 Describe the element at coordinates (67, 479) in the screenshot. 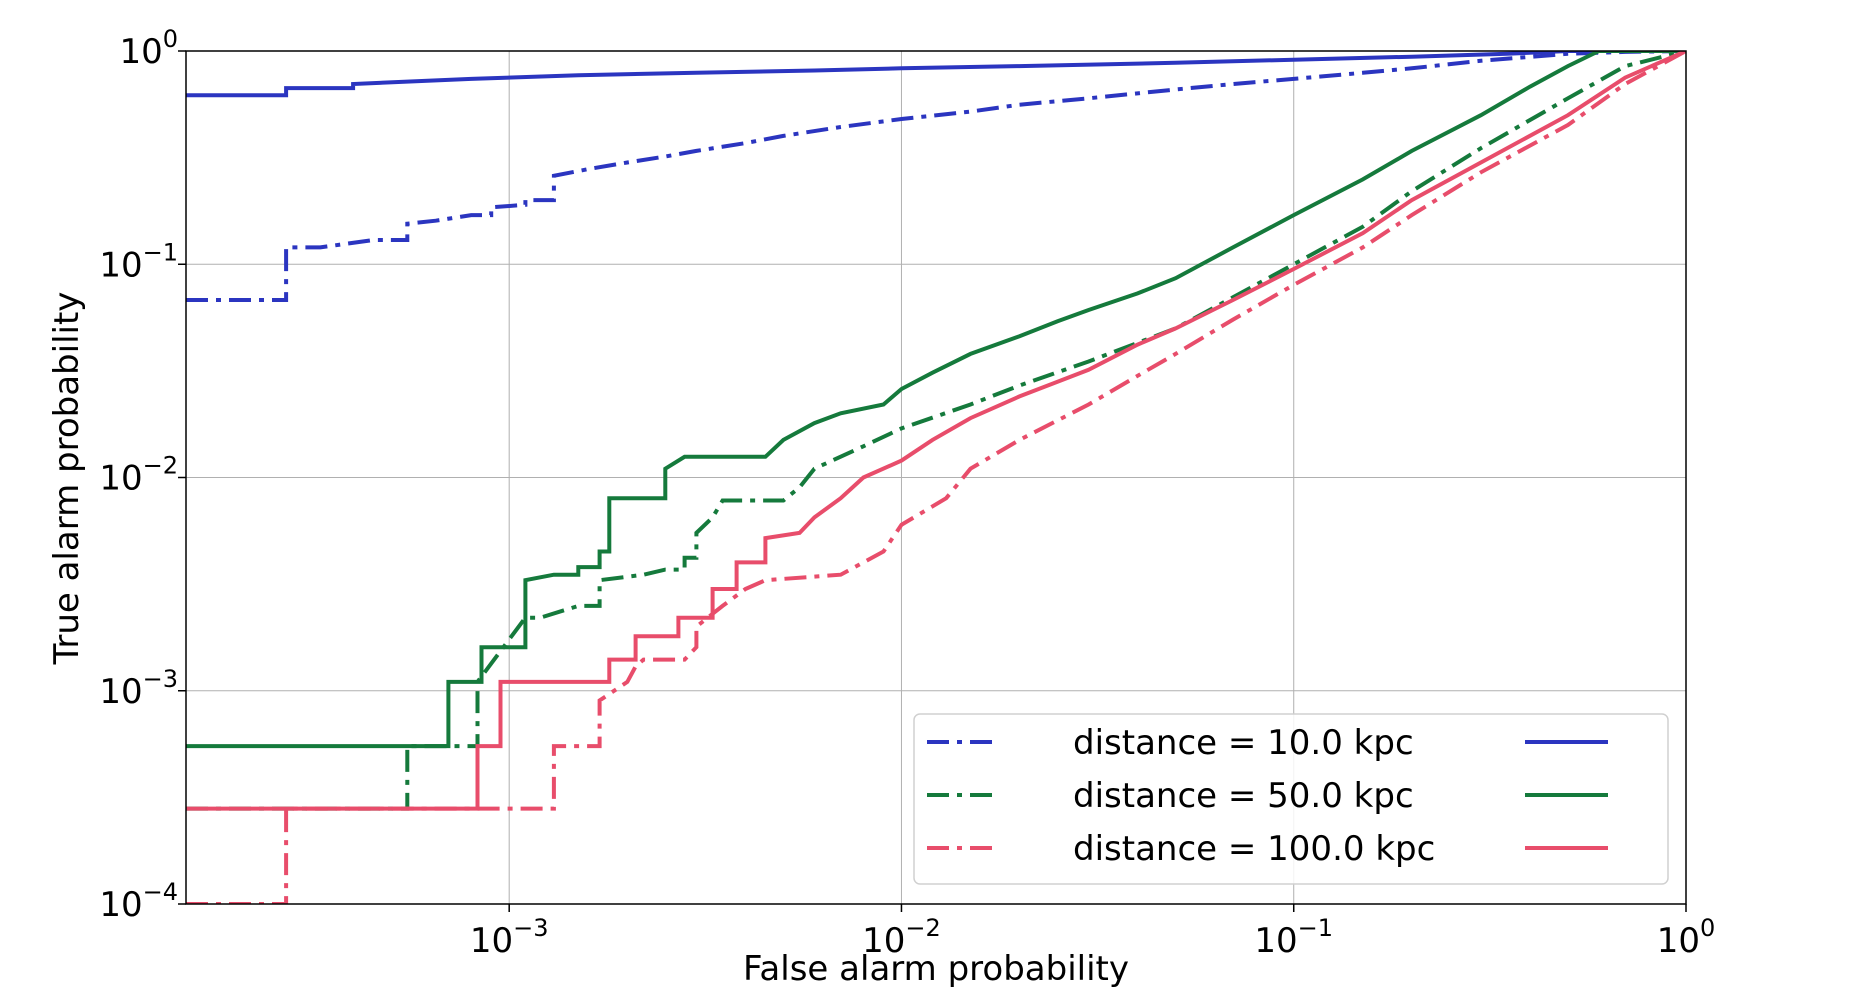

I see `y-axis-label: True alarm probability` at that location.